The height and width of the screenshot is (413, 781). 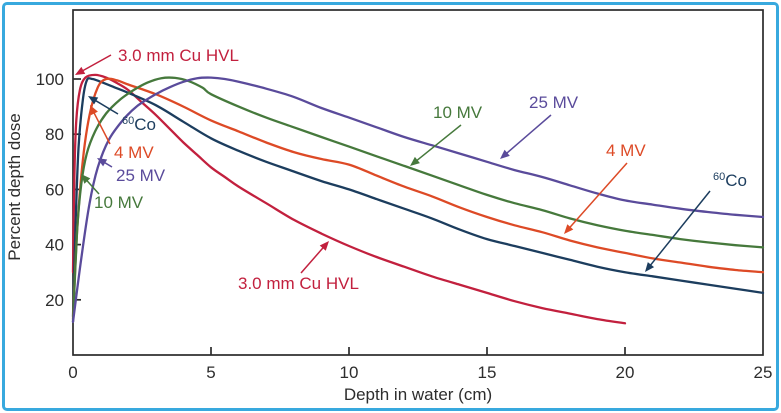 What do you see at coordinates (141, 175) in the screenshot?
I see `annotation-label-25mv-left: 25 MV` at bounding box center [141, 175].